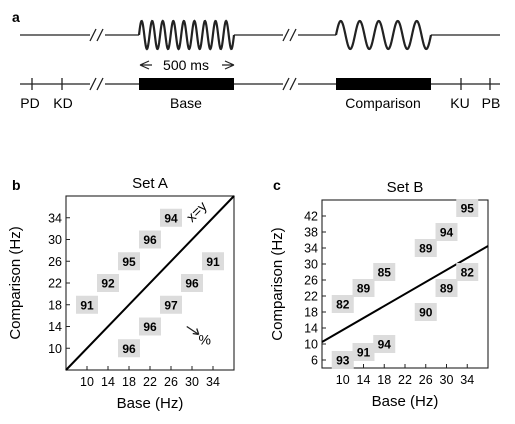 The image size is (515, 424). Describe the element at coordinates (314, 361) in the screenshot. I see `y-tick-label: 6` at that location.